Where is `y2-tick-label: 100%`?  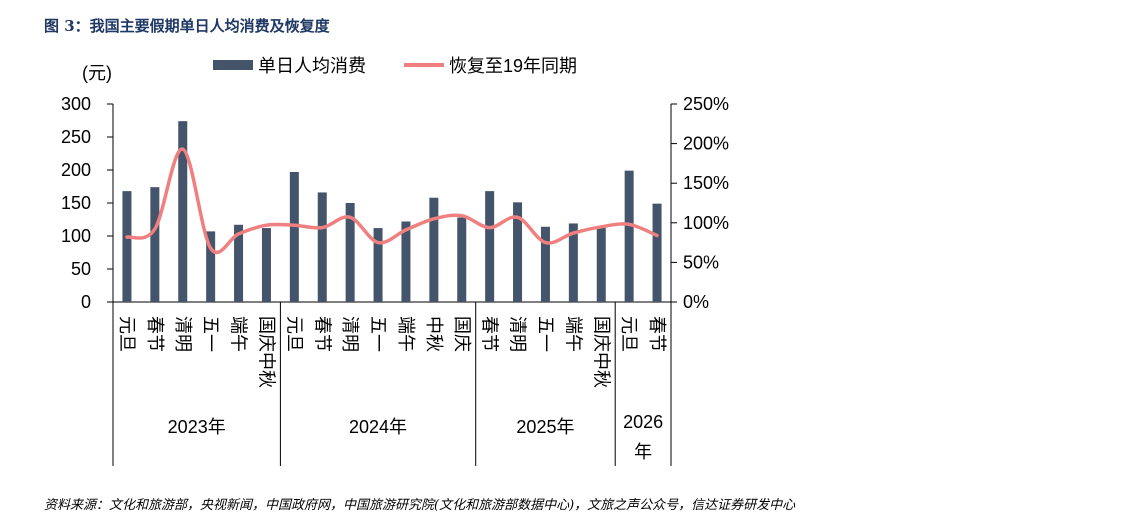
y2-tick-label: 100% is located at coordinates (706, 223).